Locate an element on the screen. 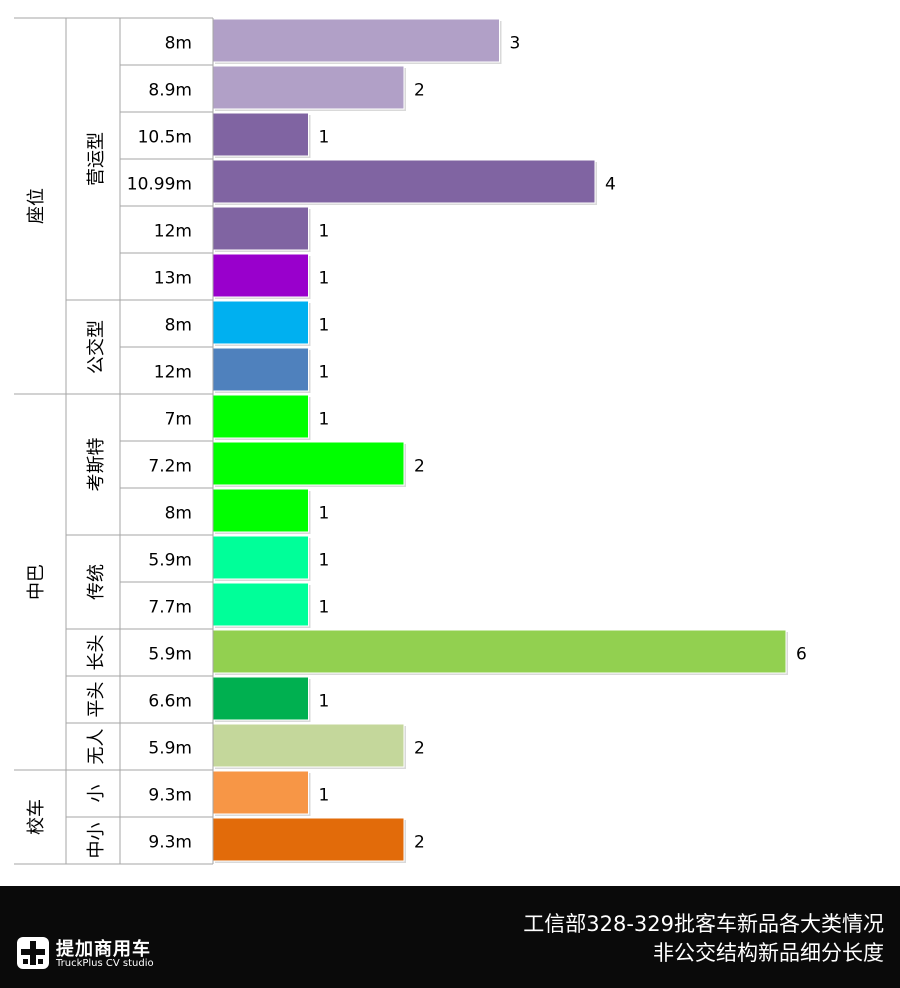 The image size is (900, 988). tick-label-11: 8m is located at coordinates (178, 514).